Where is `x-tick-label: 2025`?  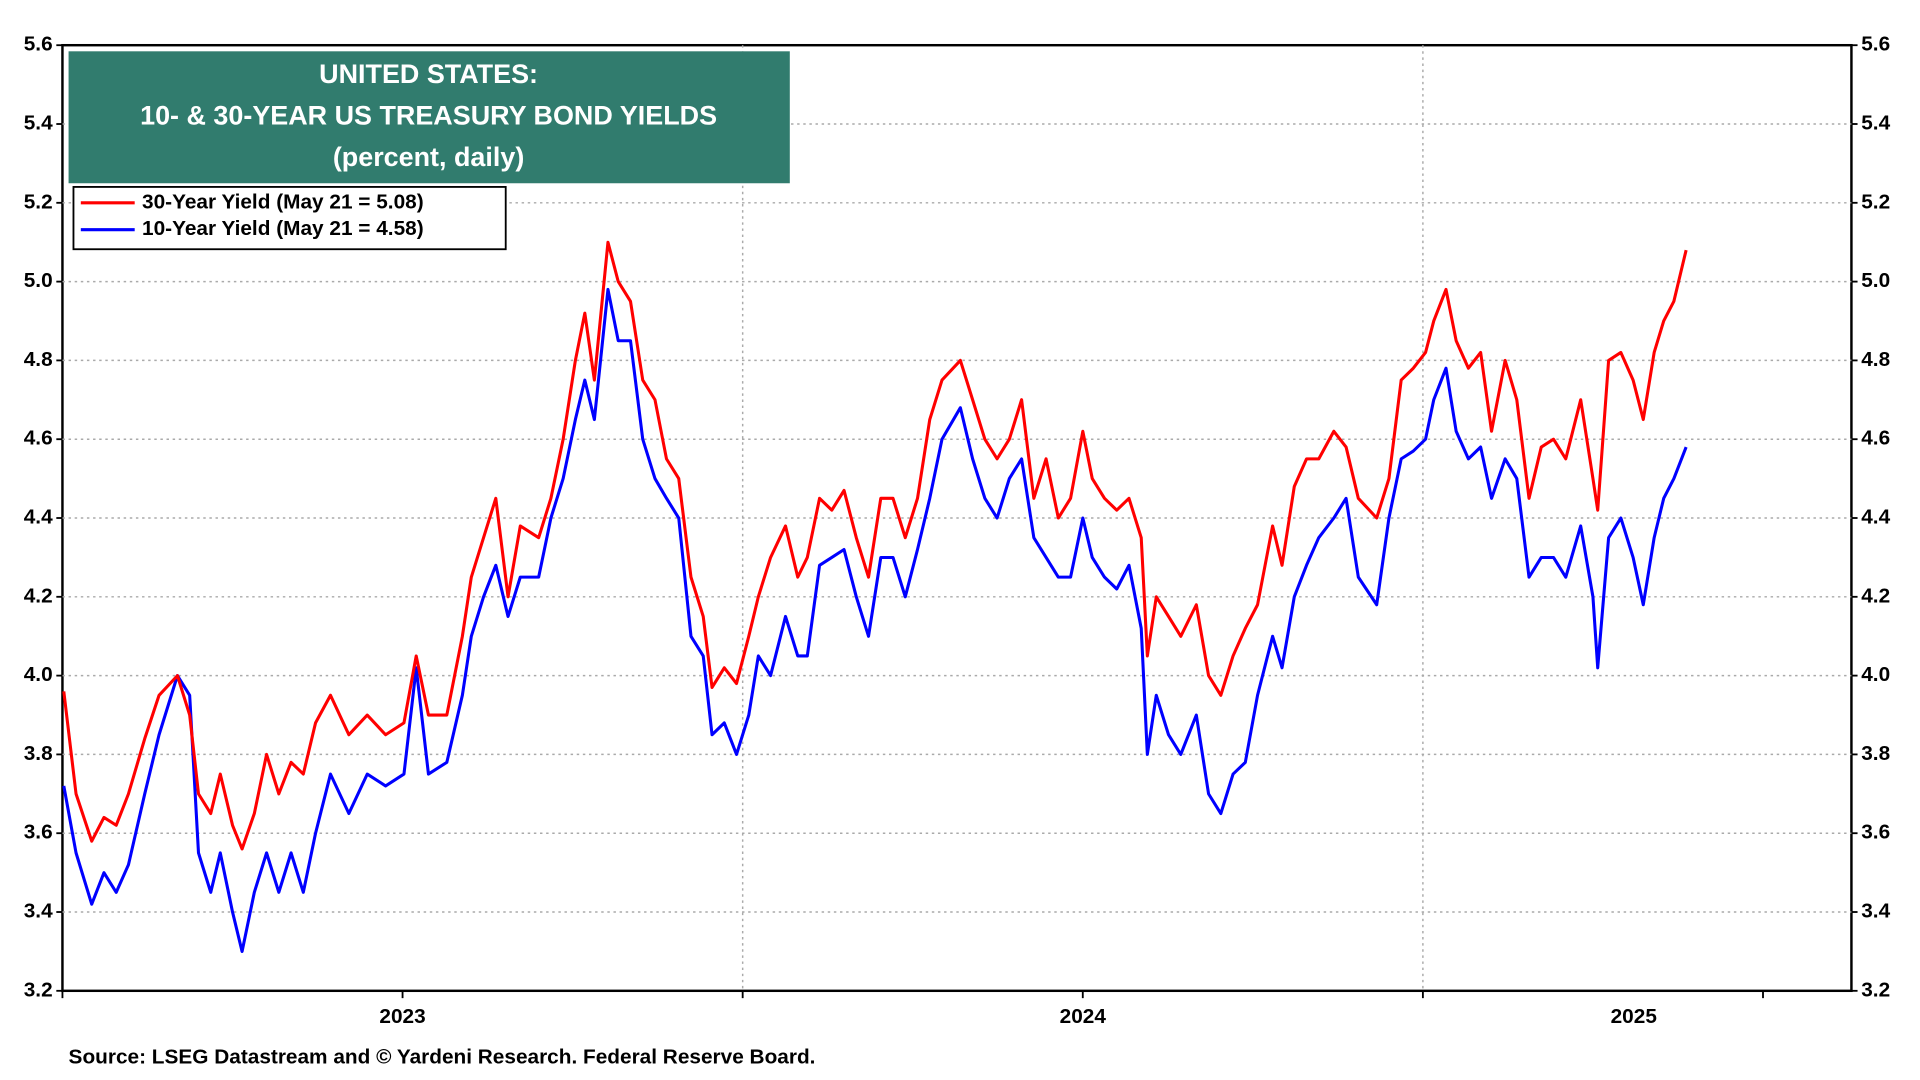 x-tick-label: 2025 is located at coordinates (1634, 1016).